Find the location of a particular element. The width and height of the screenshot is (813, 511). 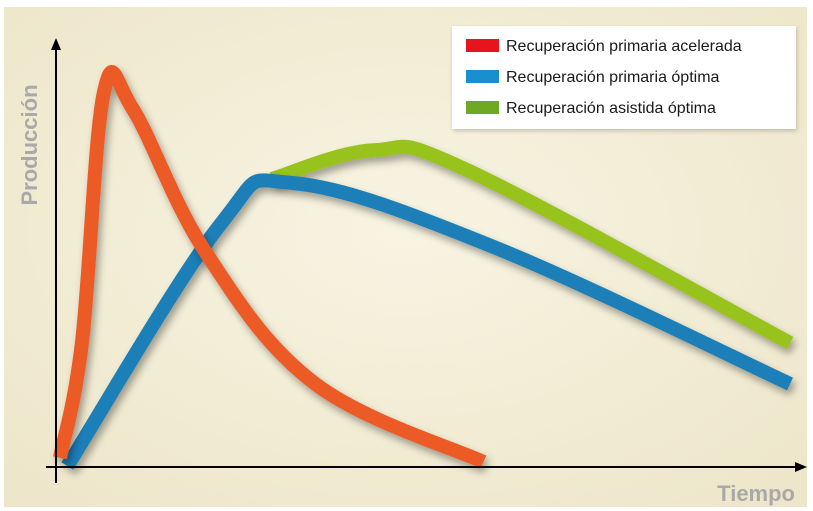

x-axis-label: Tiempo is located at coordinates (756, 493).